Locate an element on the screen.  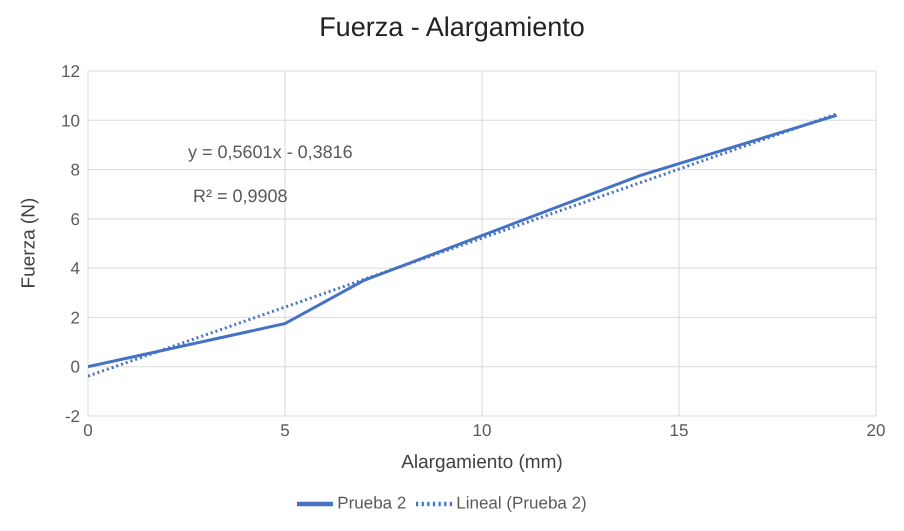
y-tick-label: 4 is located at coordinates (75, 268).